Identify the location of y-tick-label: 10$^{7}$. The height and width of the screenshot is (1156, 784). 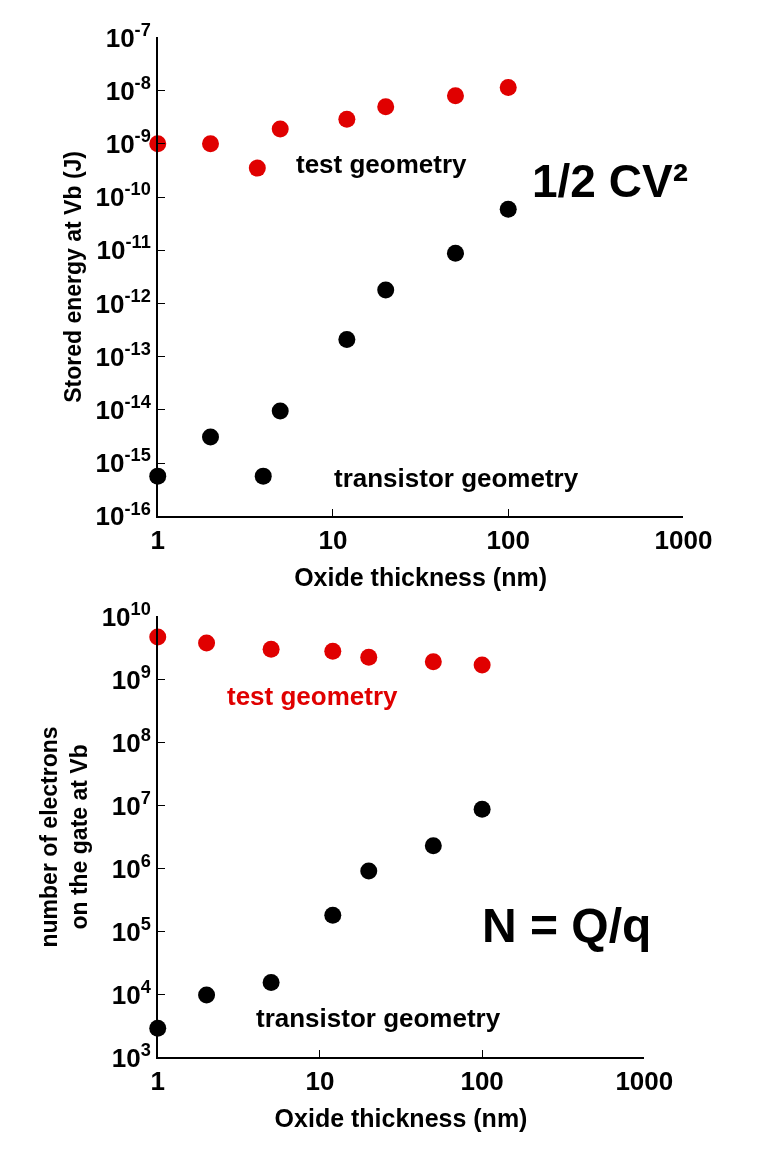
(131, 804).